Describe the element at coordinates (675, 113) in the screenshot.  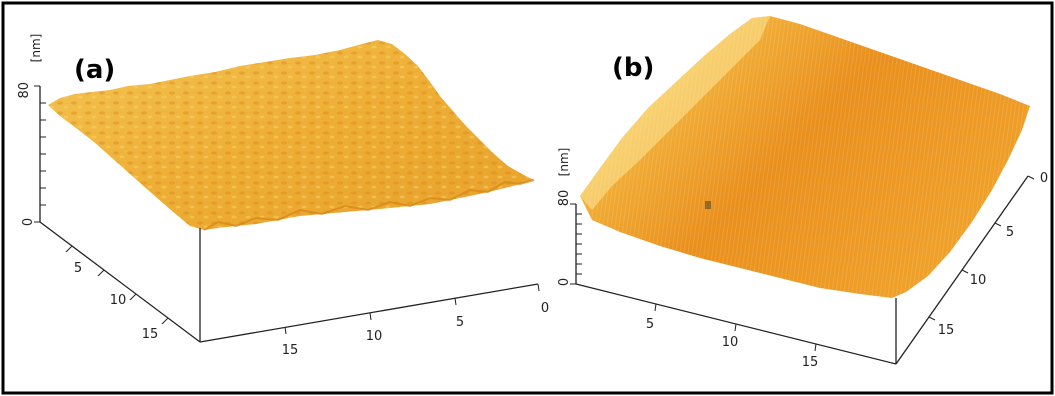
I see `panel-b-highlight` at that location.